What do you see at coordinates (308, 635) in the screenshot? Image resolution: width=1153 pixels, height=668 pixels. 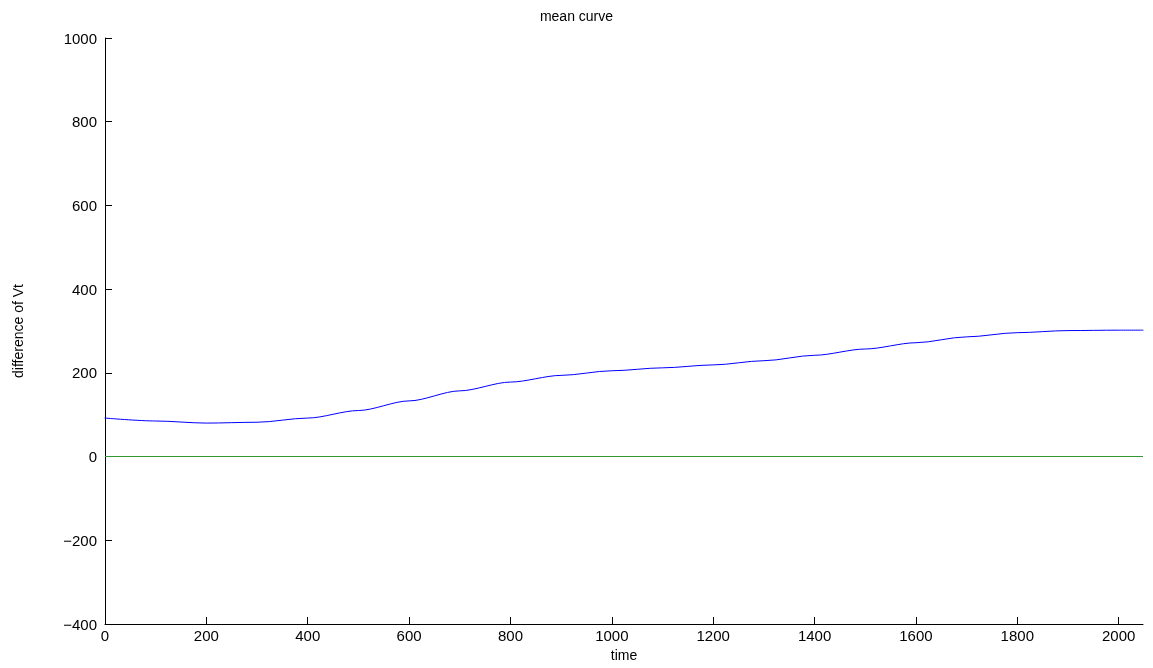 I see `x-tick-label: 400` at bounding box center [308, 635].